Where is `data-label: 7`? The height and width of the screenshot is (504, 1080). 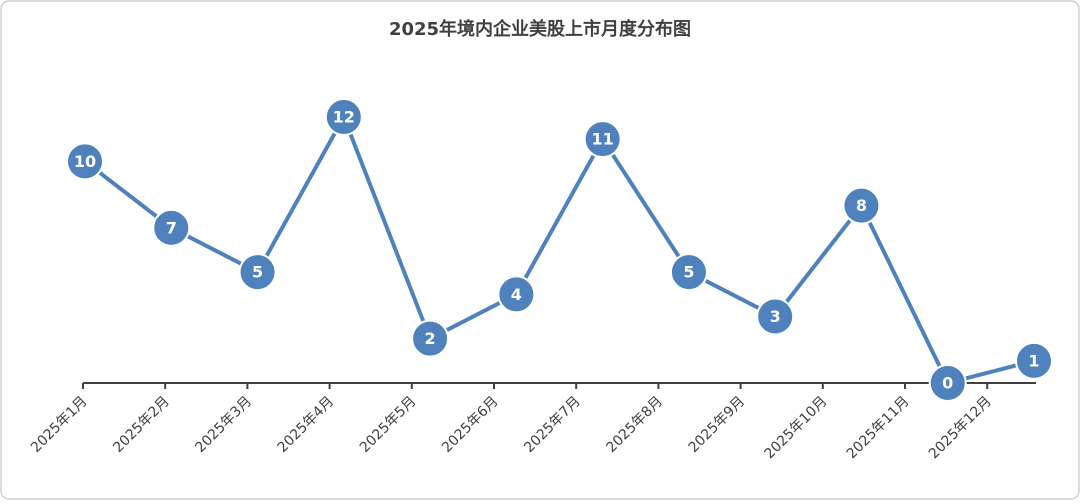
data-label: 7 is located at coordinates (171, 227).